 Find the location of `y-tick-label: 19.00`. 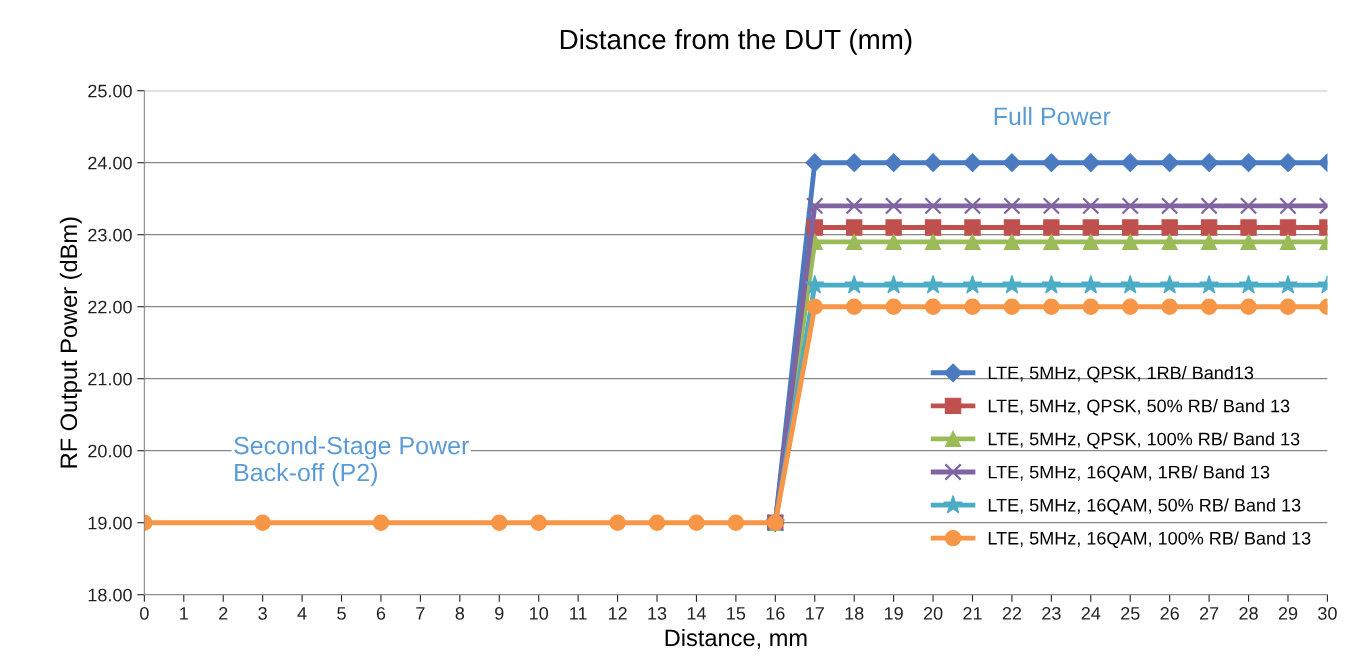

y-tick-label: 19.00 is located at coordinates (110, 523).